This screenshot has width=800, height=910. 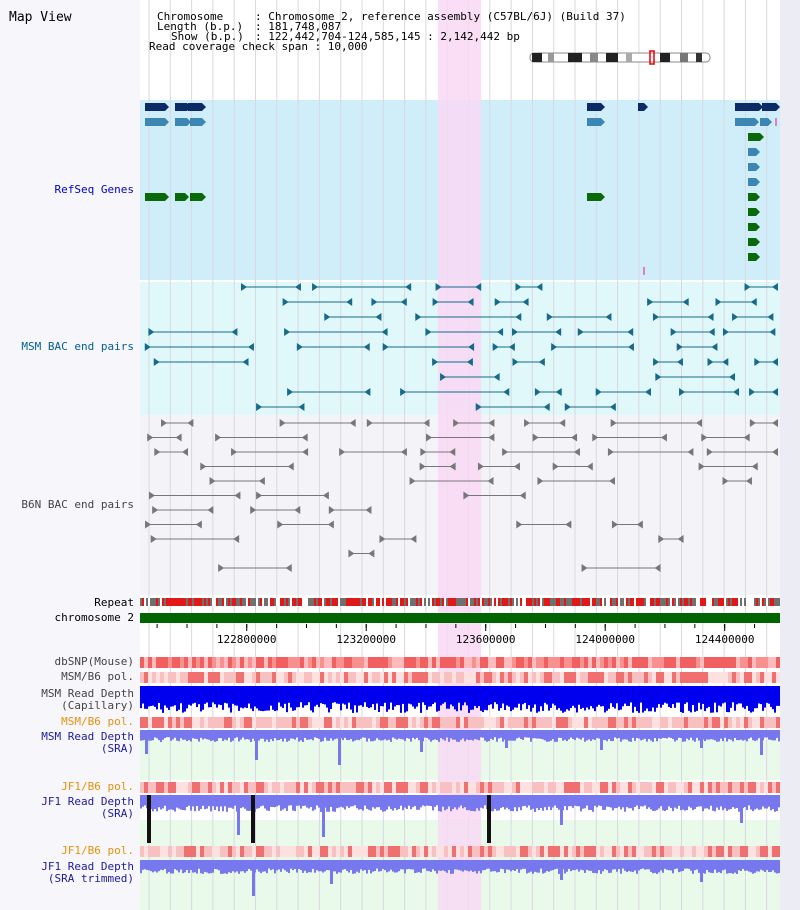 What do you see at coordinates (87, 866) in the screenshot?
I see `track-label-jf1-depth-trimmed: JF1 Read Depth` at bounding box center [87, 866].